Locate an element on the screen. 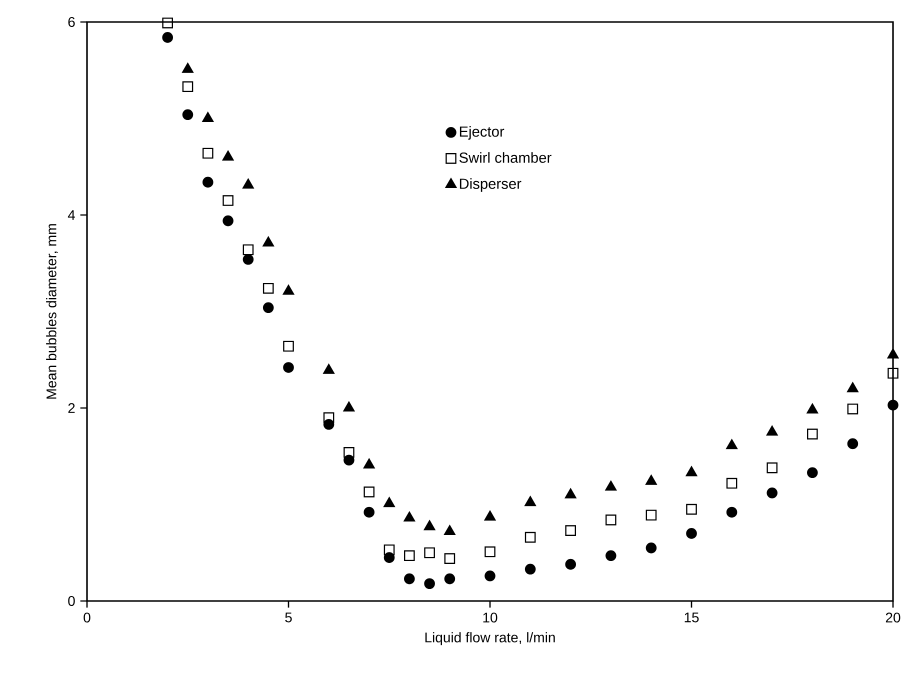 The width and height of the screenshot is (906, 700). x-tick-label: 5 is located at coordinates (288, 617).